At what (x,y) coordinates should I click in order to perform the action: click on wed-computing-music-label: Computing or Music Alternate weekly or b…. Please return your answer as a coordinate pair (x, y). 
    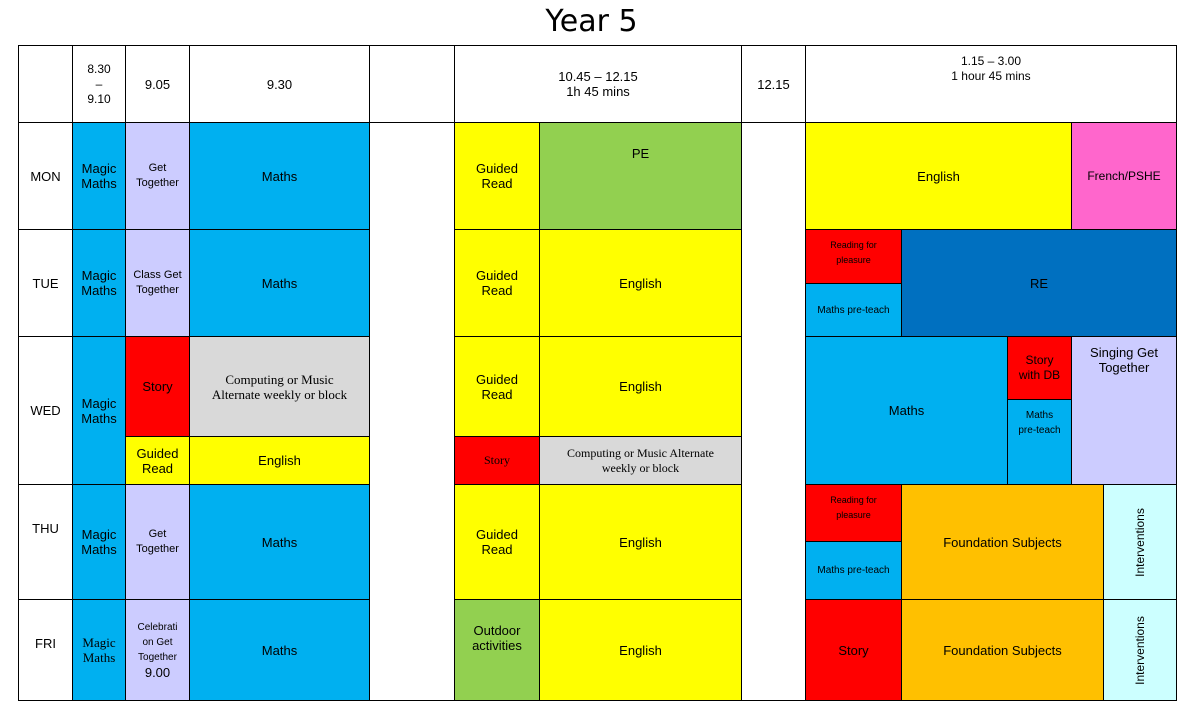
    Looking at the image, I should click on (279, 386).